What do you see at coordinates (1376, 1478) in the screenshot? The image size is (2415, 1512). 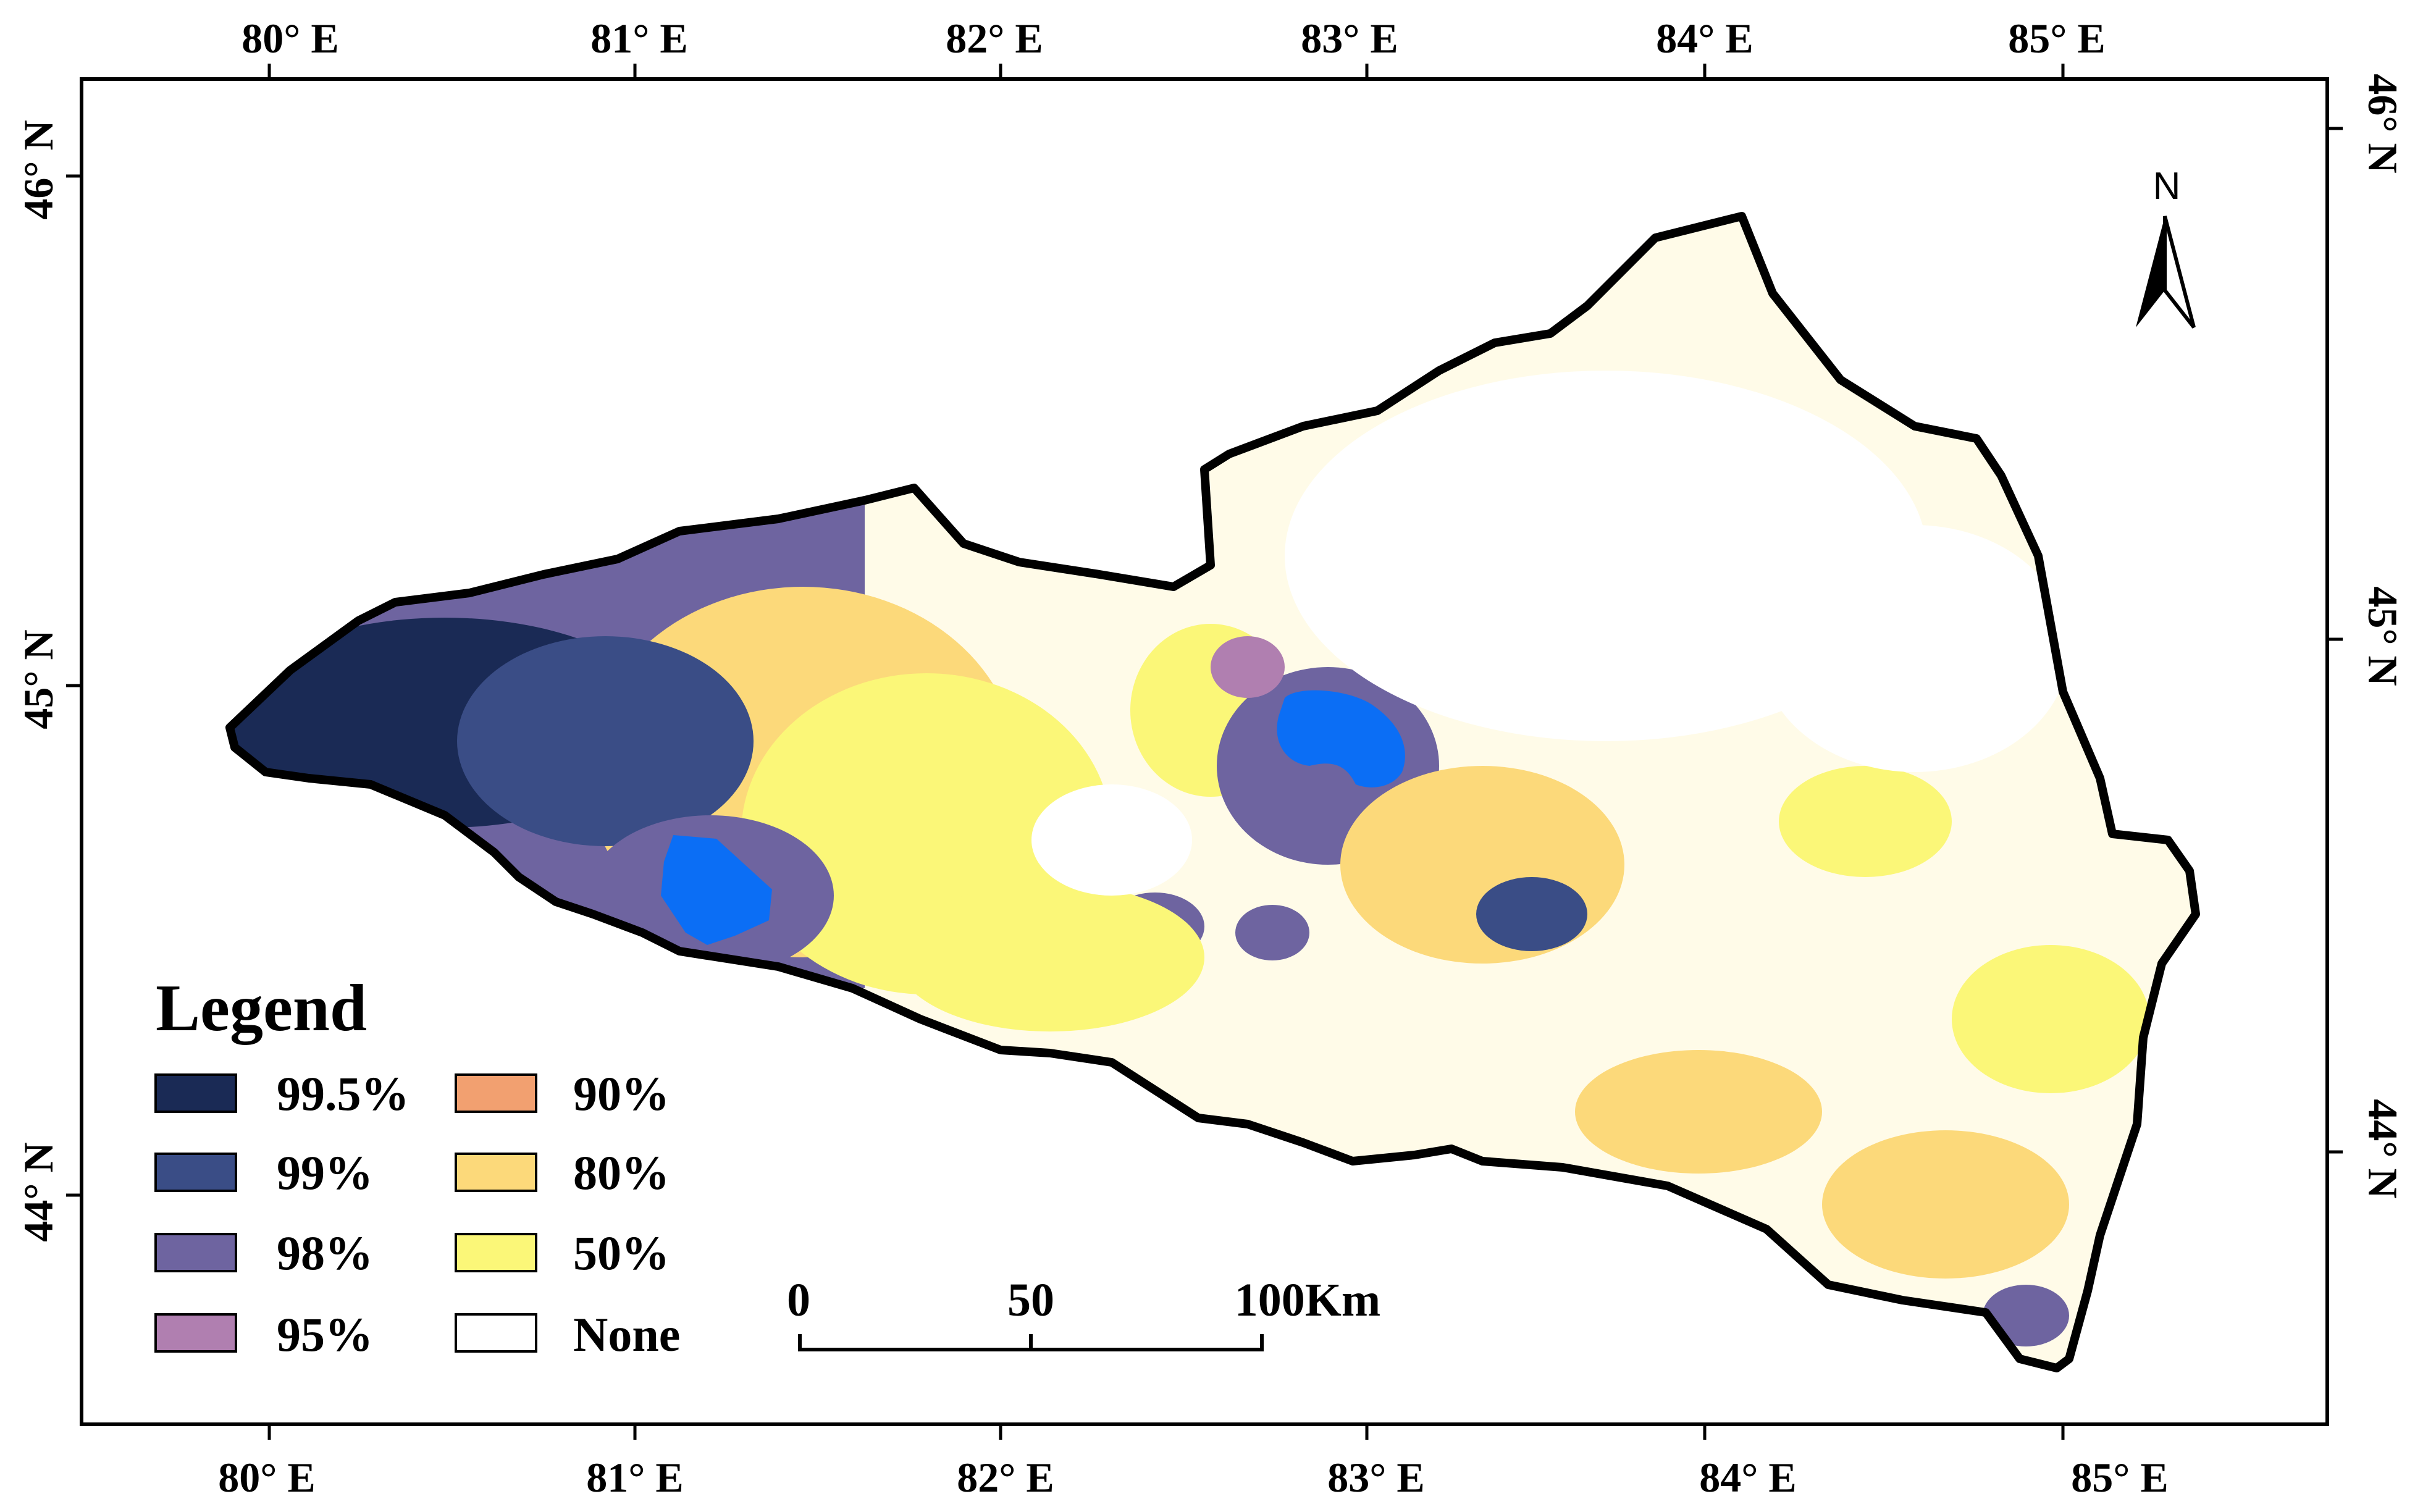 I see `lon-label-bottom: 83° E` at bounding box center [1376, 1478].